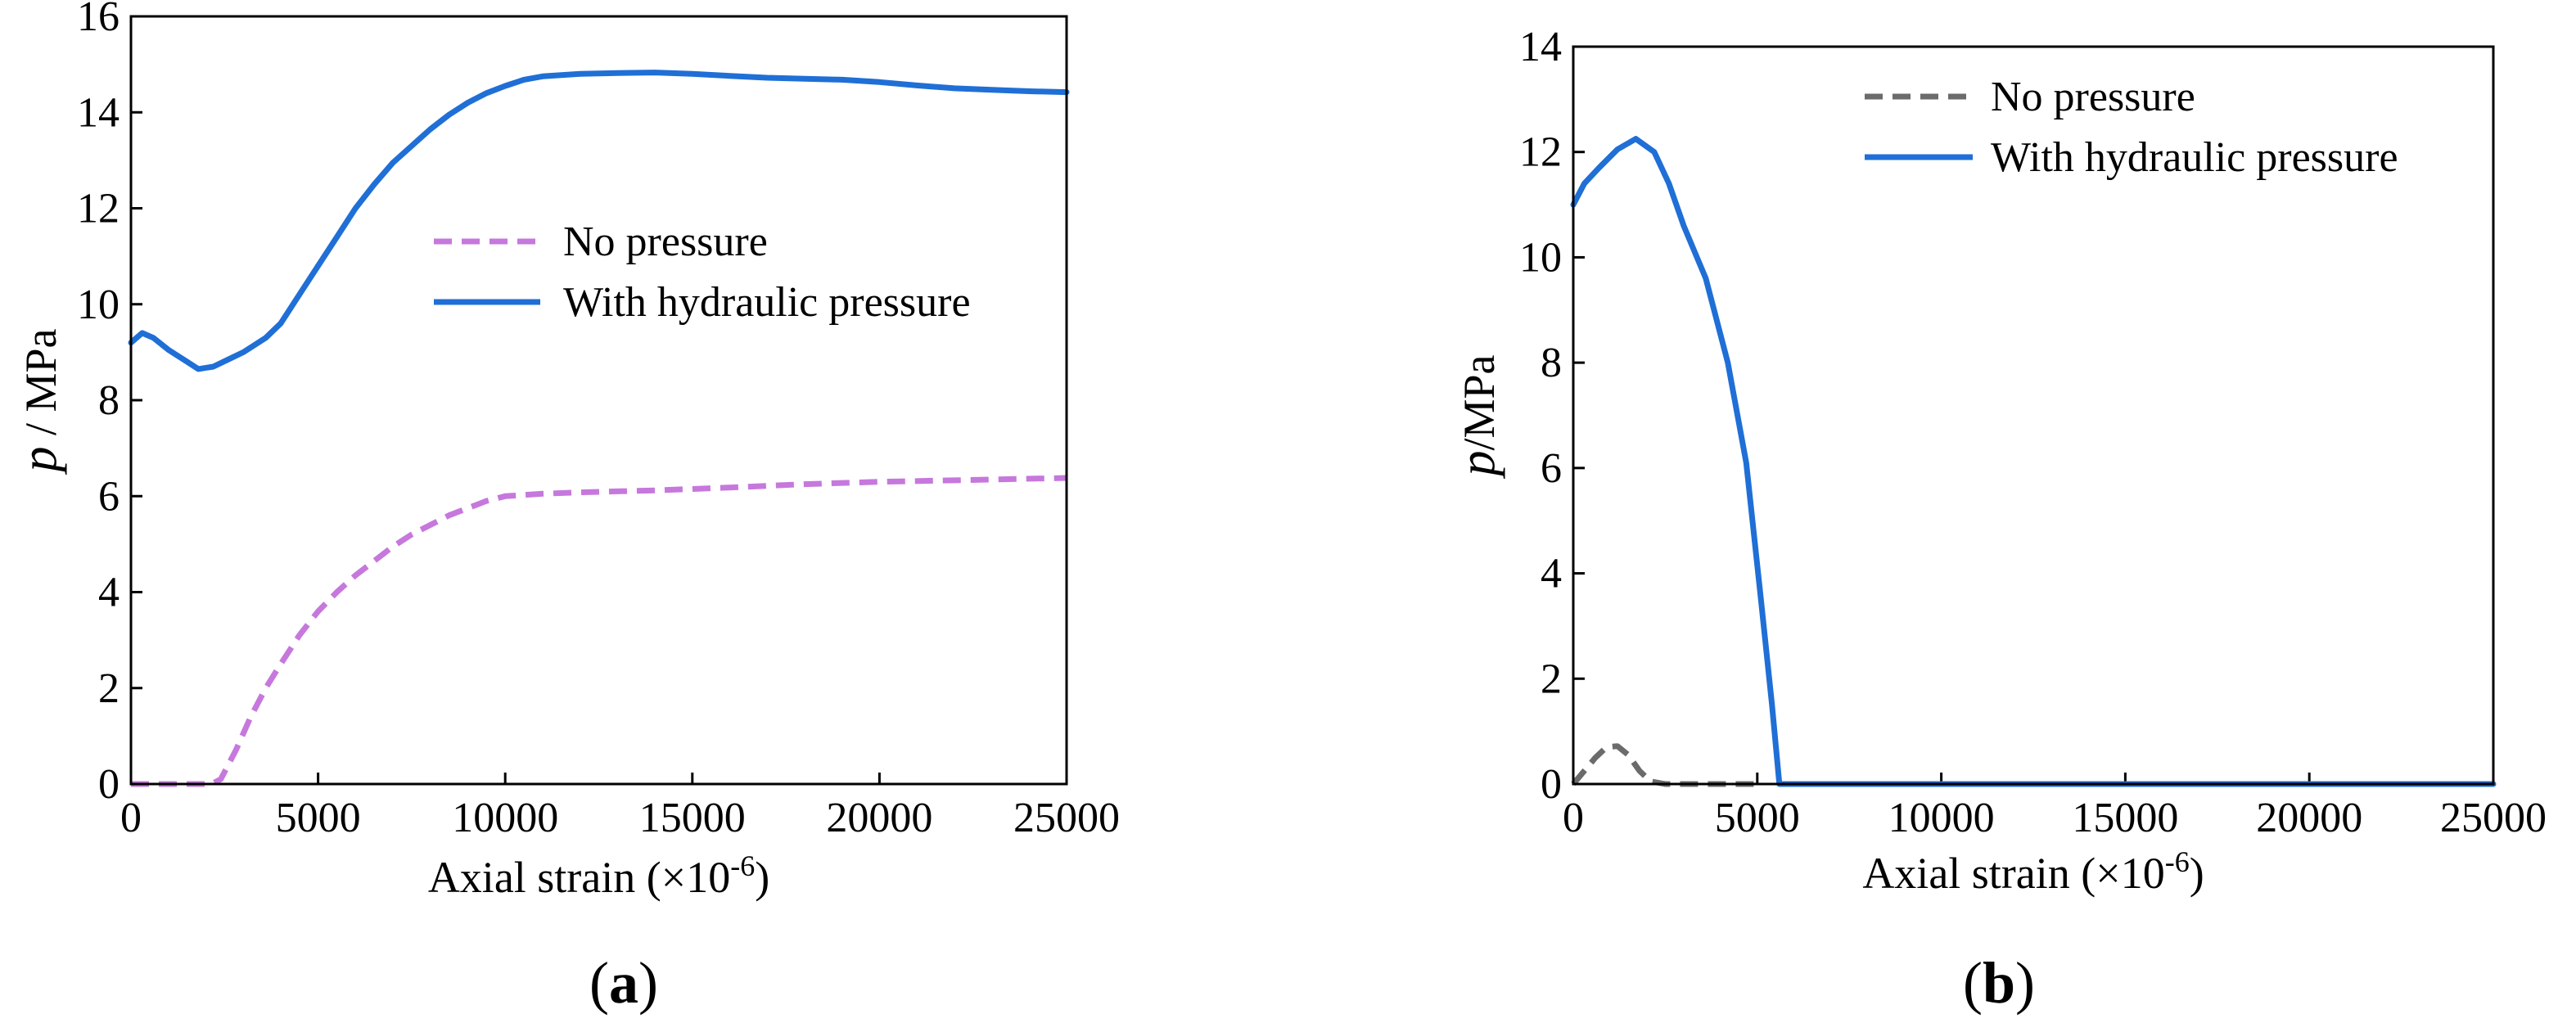  Describe the element at coordinates (1479, 402) in the screenshot. I see `y-axis-title-unit: /MPa` at that location.